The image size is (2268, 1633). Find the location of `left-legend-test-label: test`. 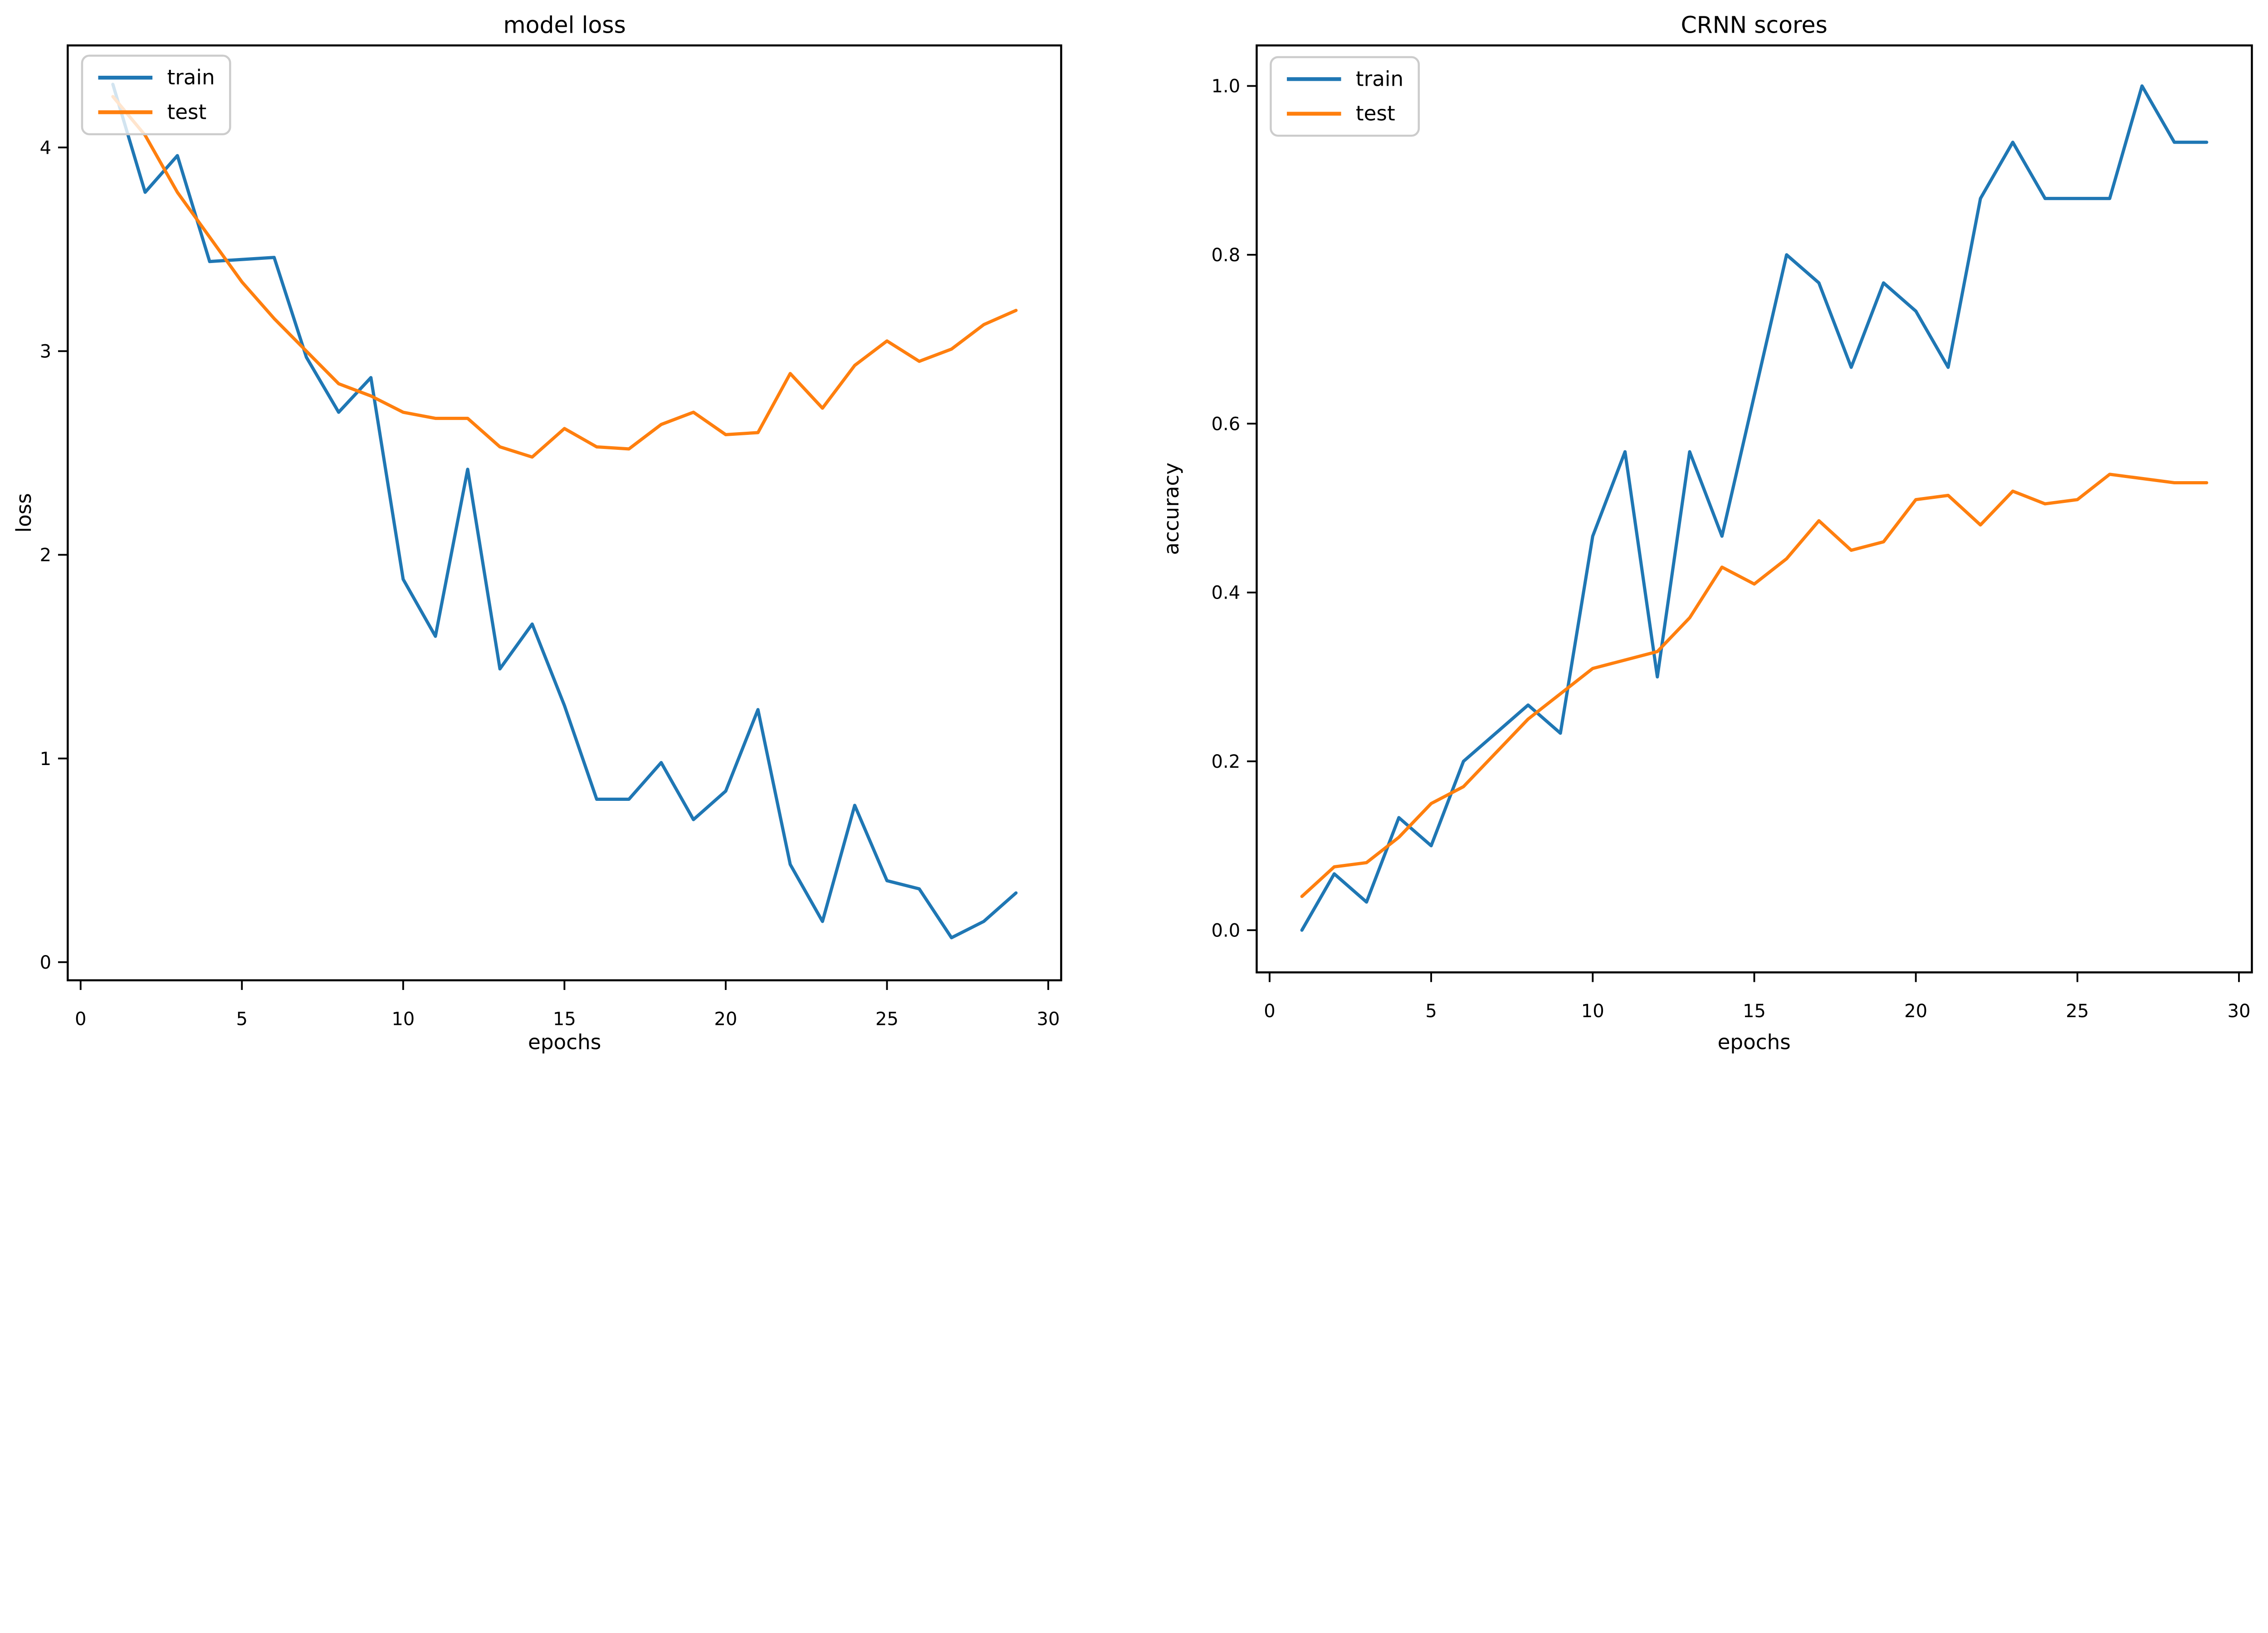

left-legend-test-label: test is located at coordinates (187, 112).